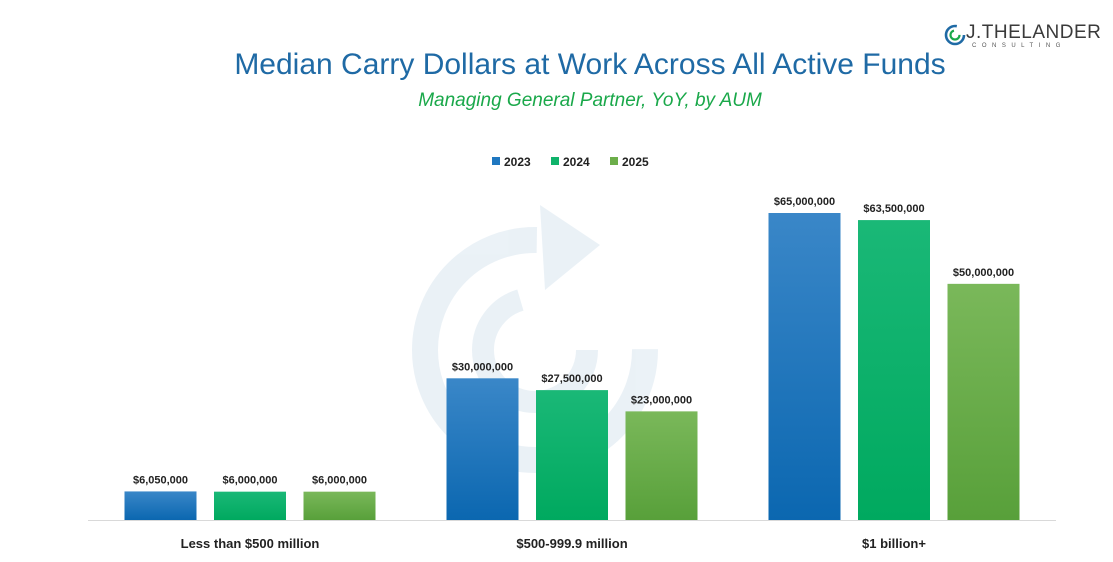 The image size is (1113, 562). I want to click on logo-subtext: CONSULTING, so click(1019, 46).